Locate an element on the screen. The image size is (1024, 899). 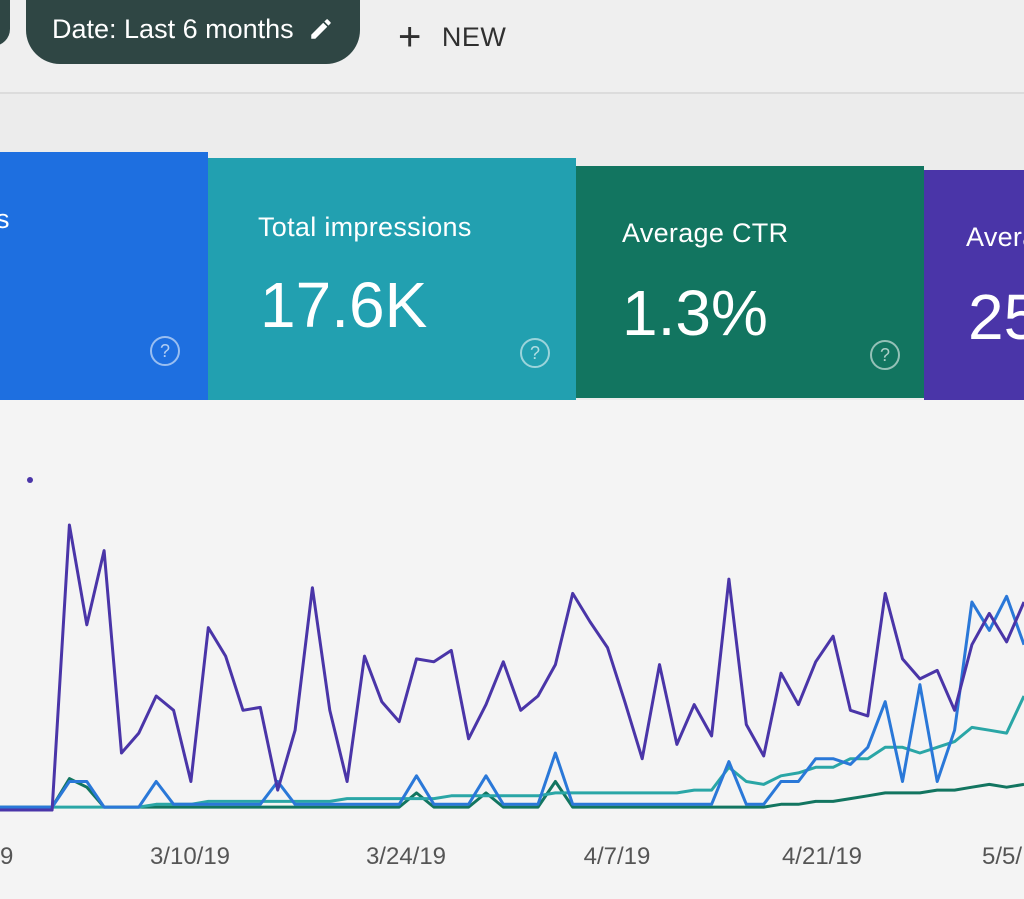
x-tick-label: 5/5/ is located at coordinates (1002, 856).